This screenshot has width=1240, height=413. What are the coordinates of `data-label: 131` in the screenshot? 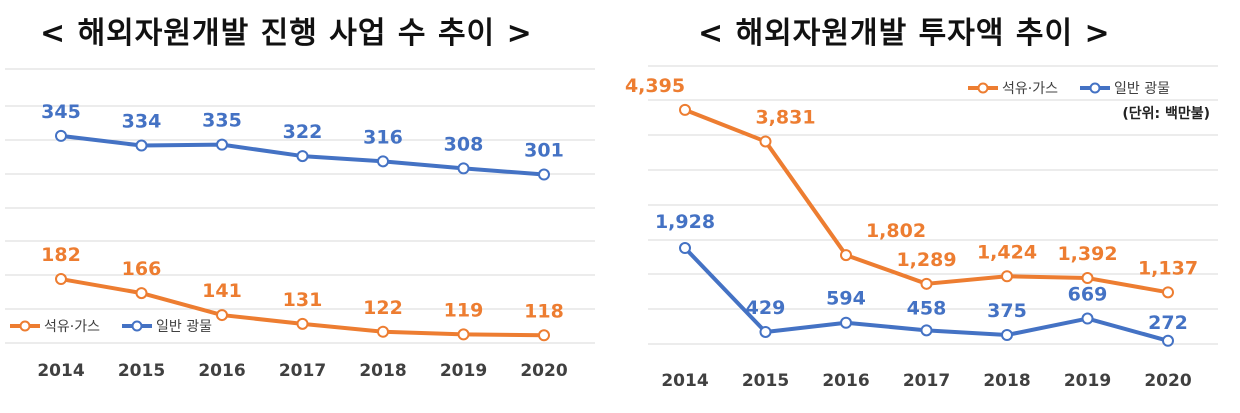 It's located at (303, 300).